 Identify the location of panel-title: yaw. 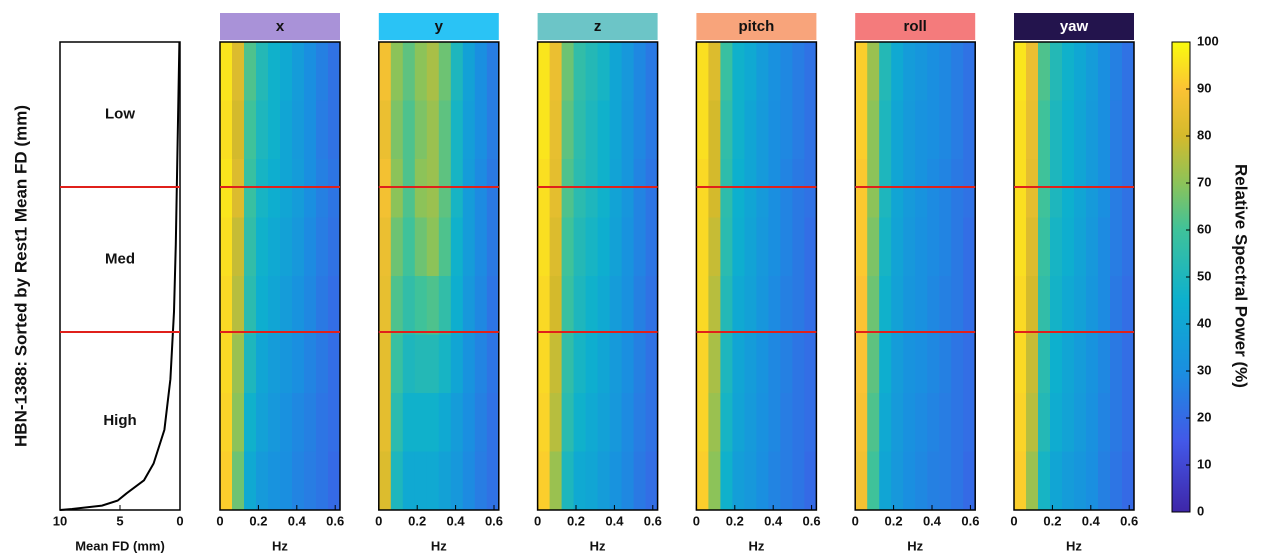
(1074, 26).